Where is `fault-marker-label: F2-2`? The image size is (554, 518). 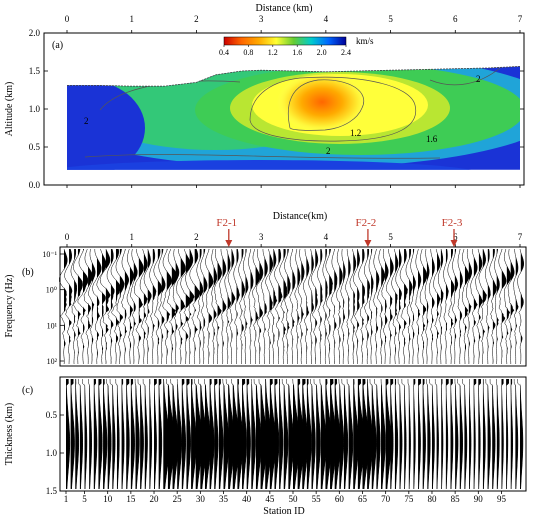
fault-marker-label: F2-2 is located at coordinates (366, 223).